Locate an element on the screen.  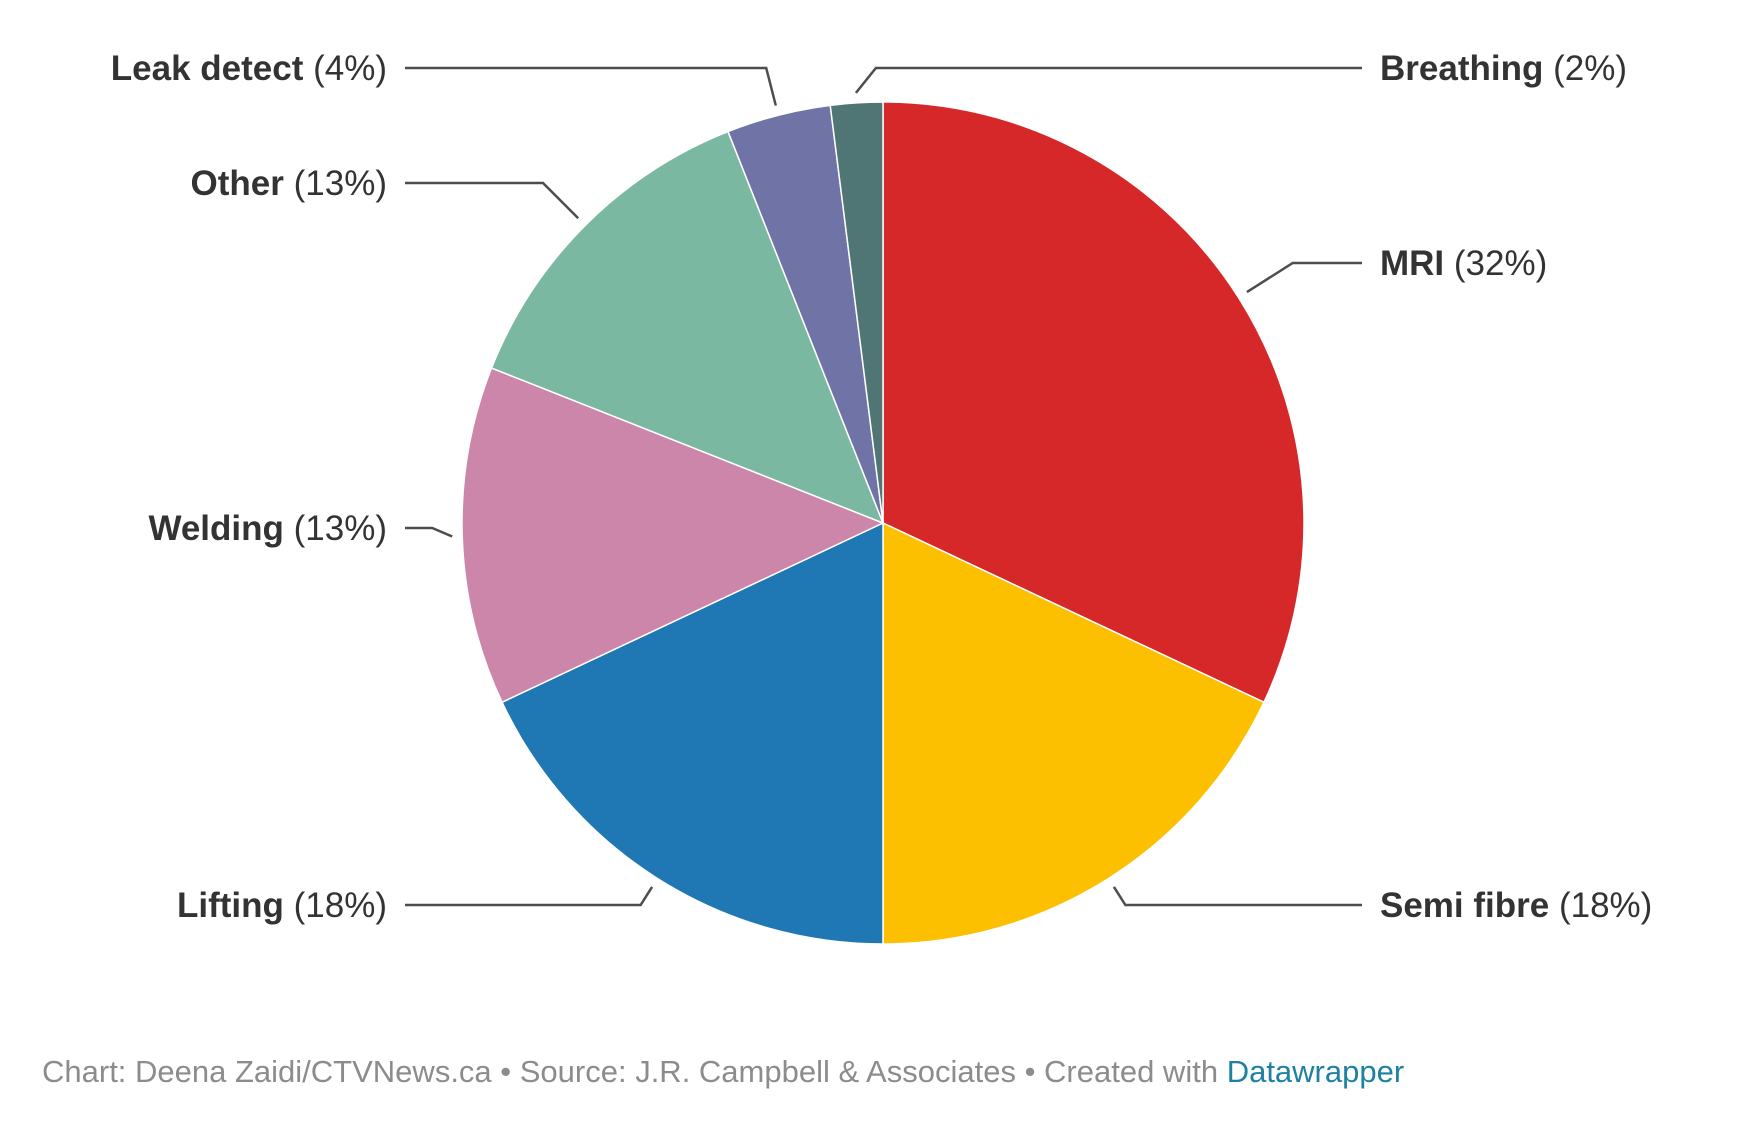
slice-label-value: (2%) is located at coordinates (1585, 68).